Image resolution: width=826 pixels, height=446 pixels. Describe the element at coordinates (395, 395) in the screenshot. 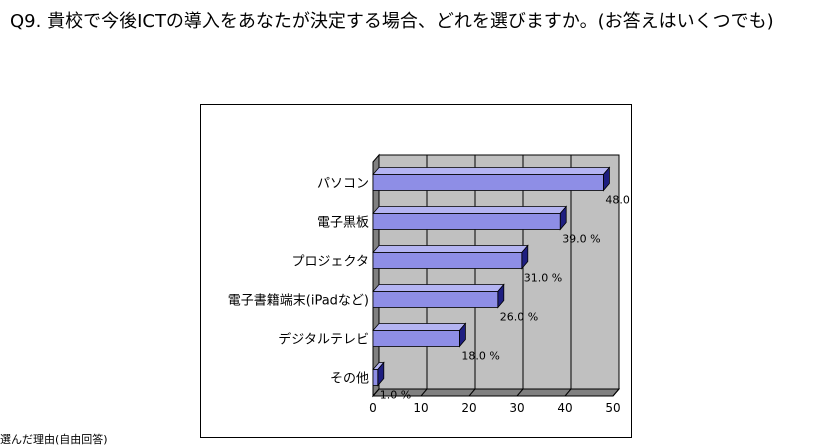

I see `value-label: 1.0 %` at that location.